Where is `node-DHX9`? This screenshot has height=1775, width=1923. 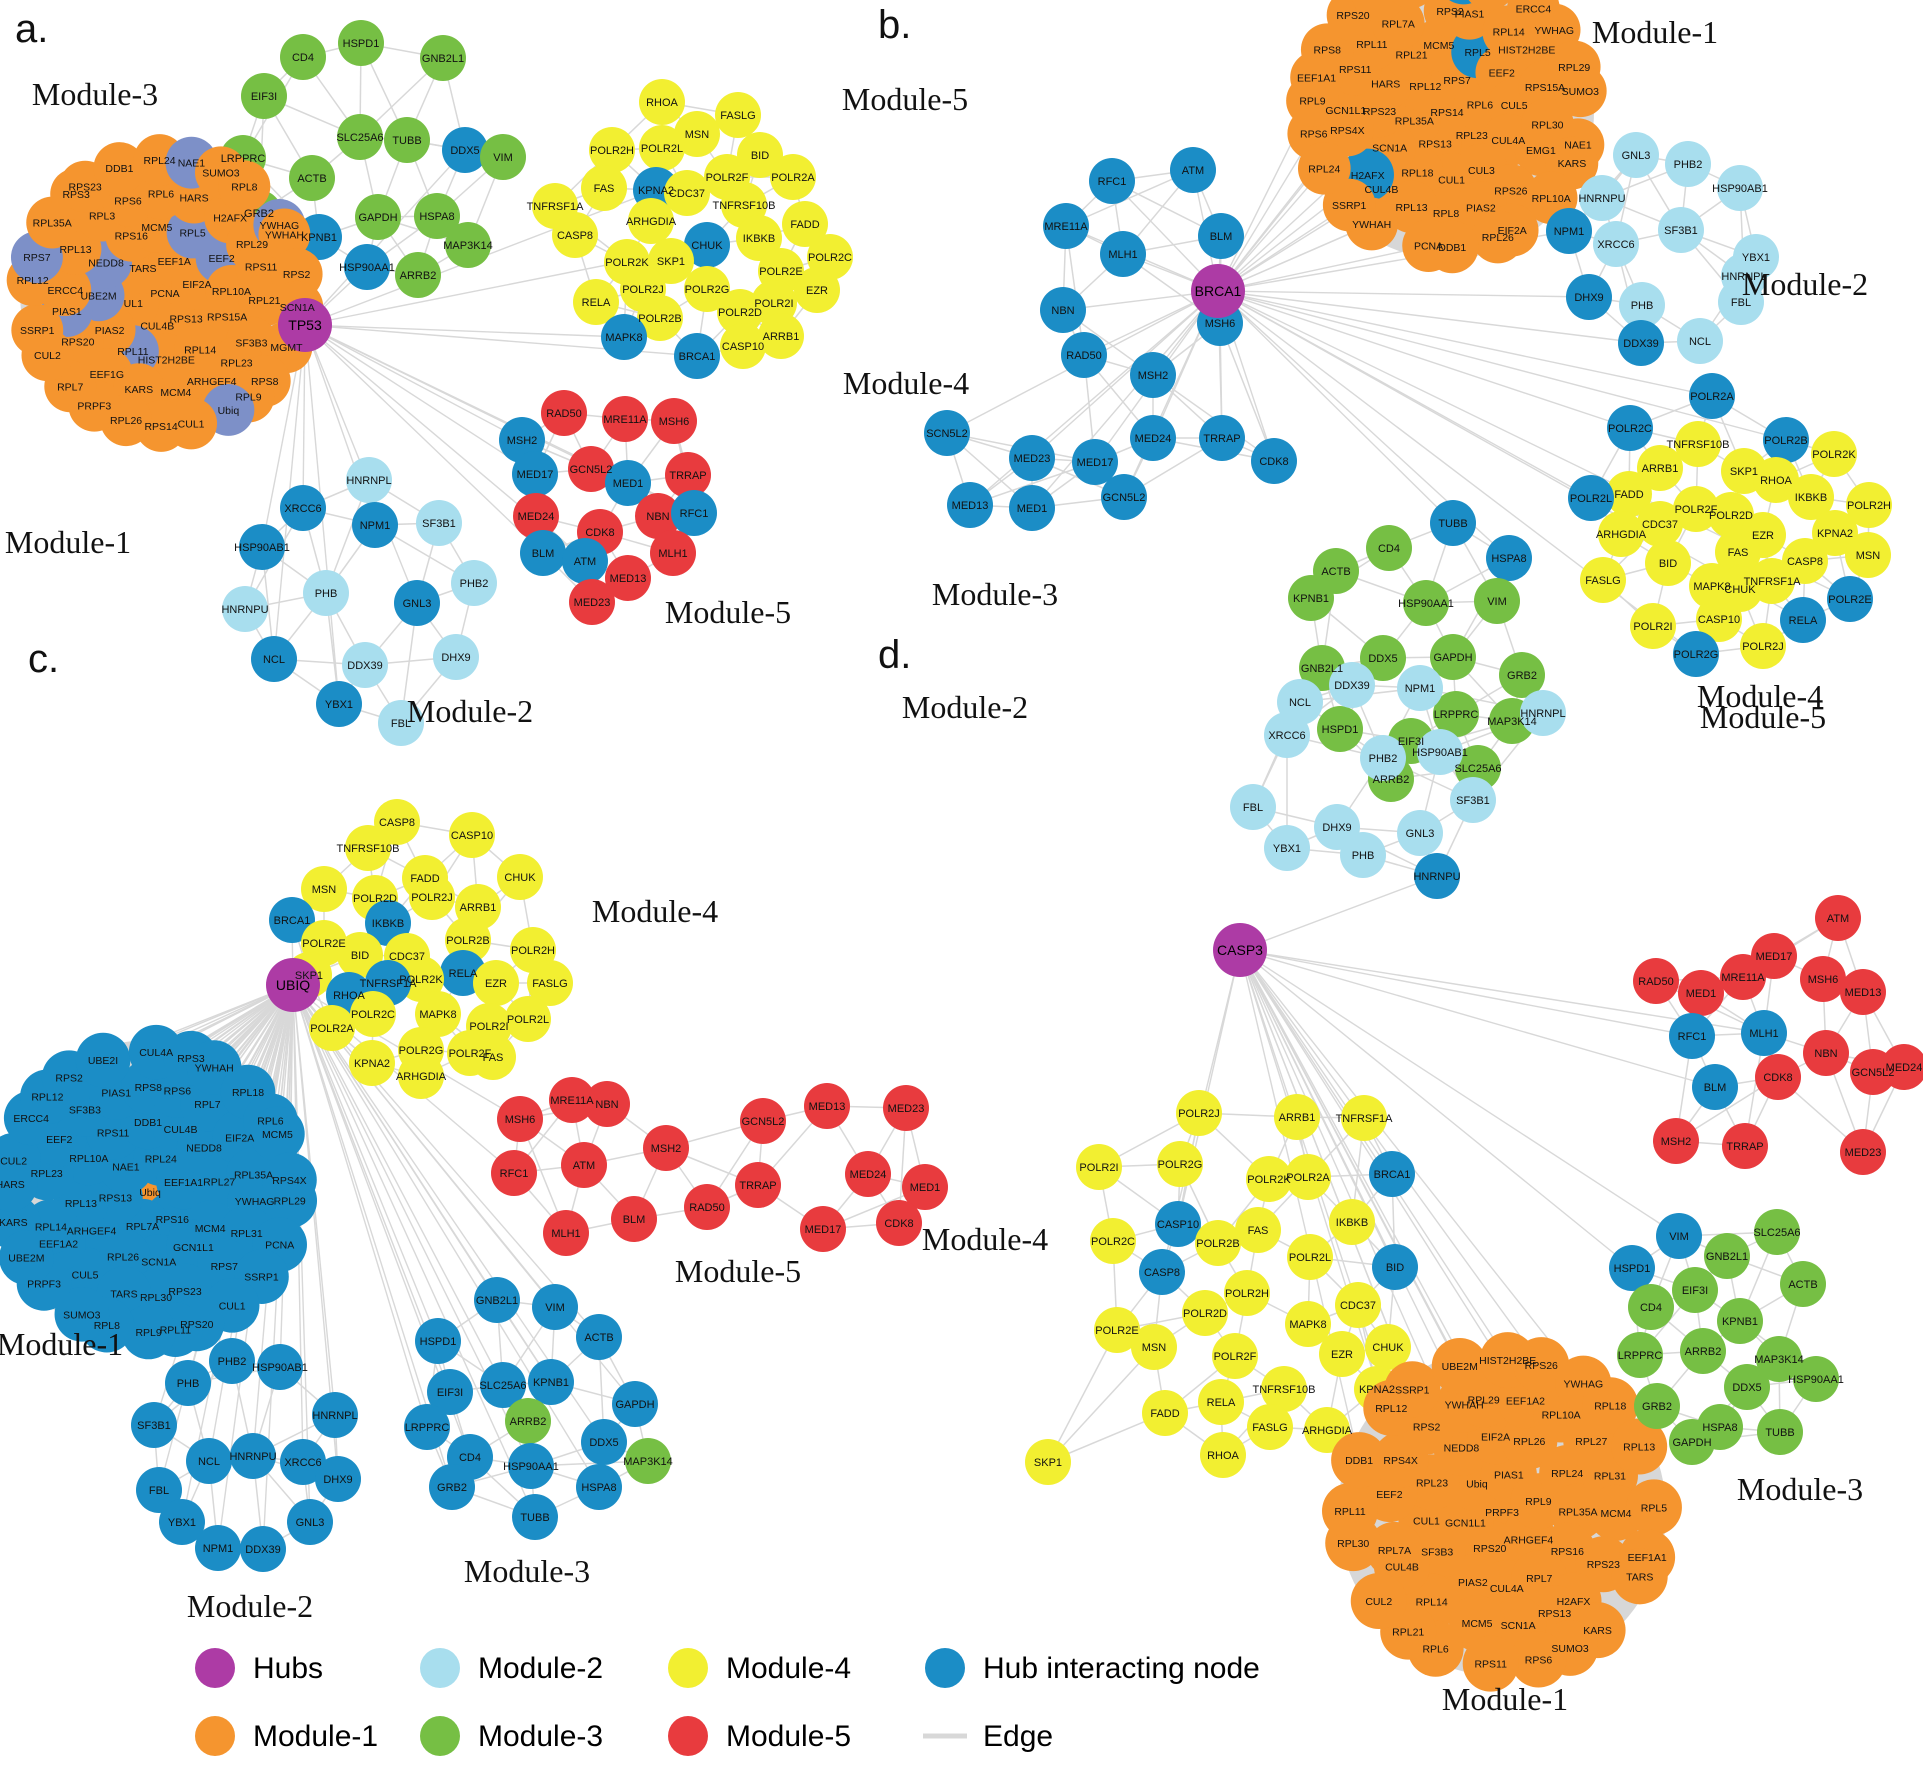 node-DHX9 is located at coordinates (1589, 297).